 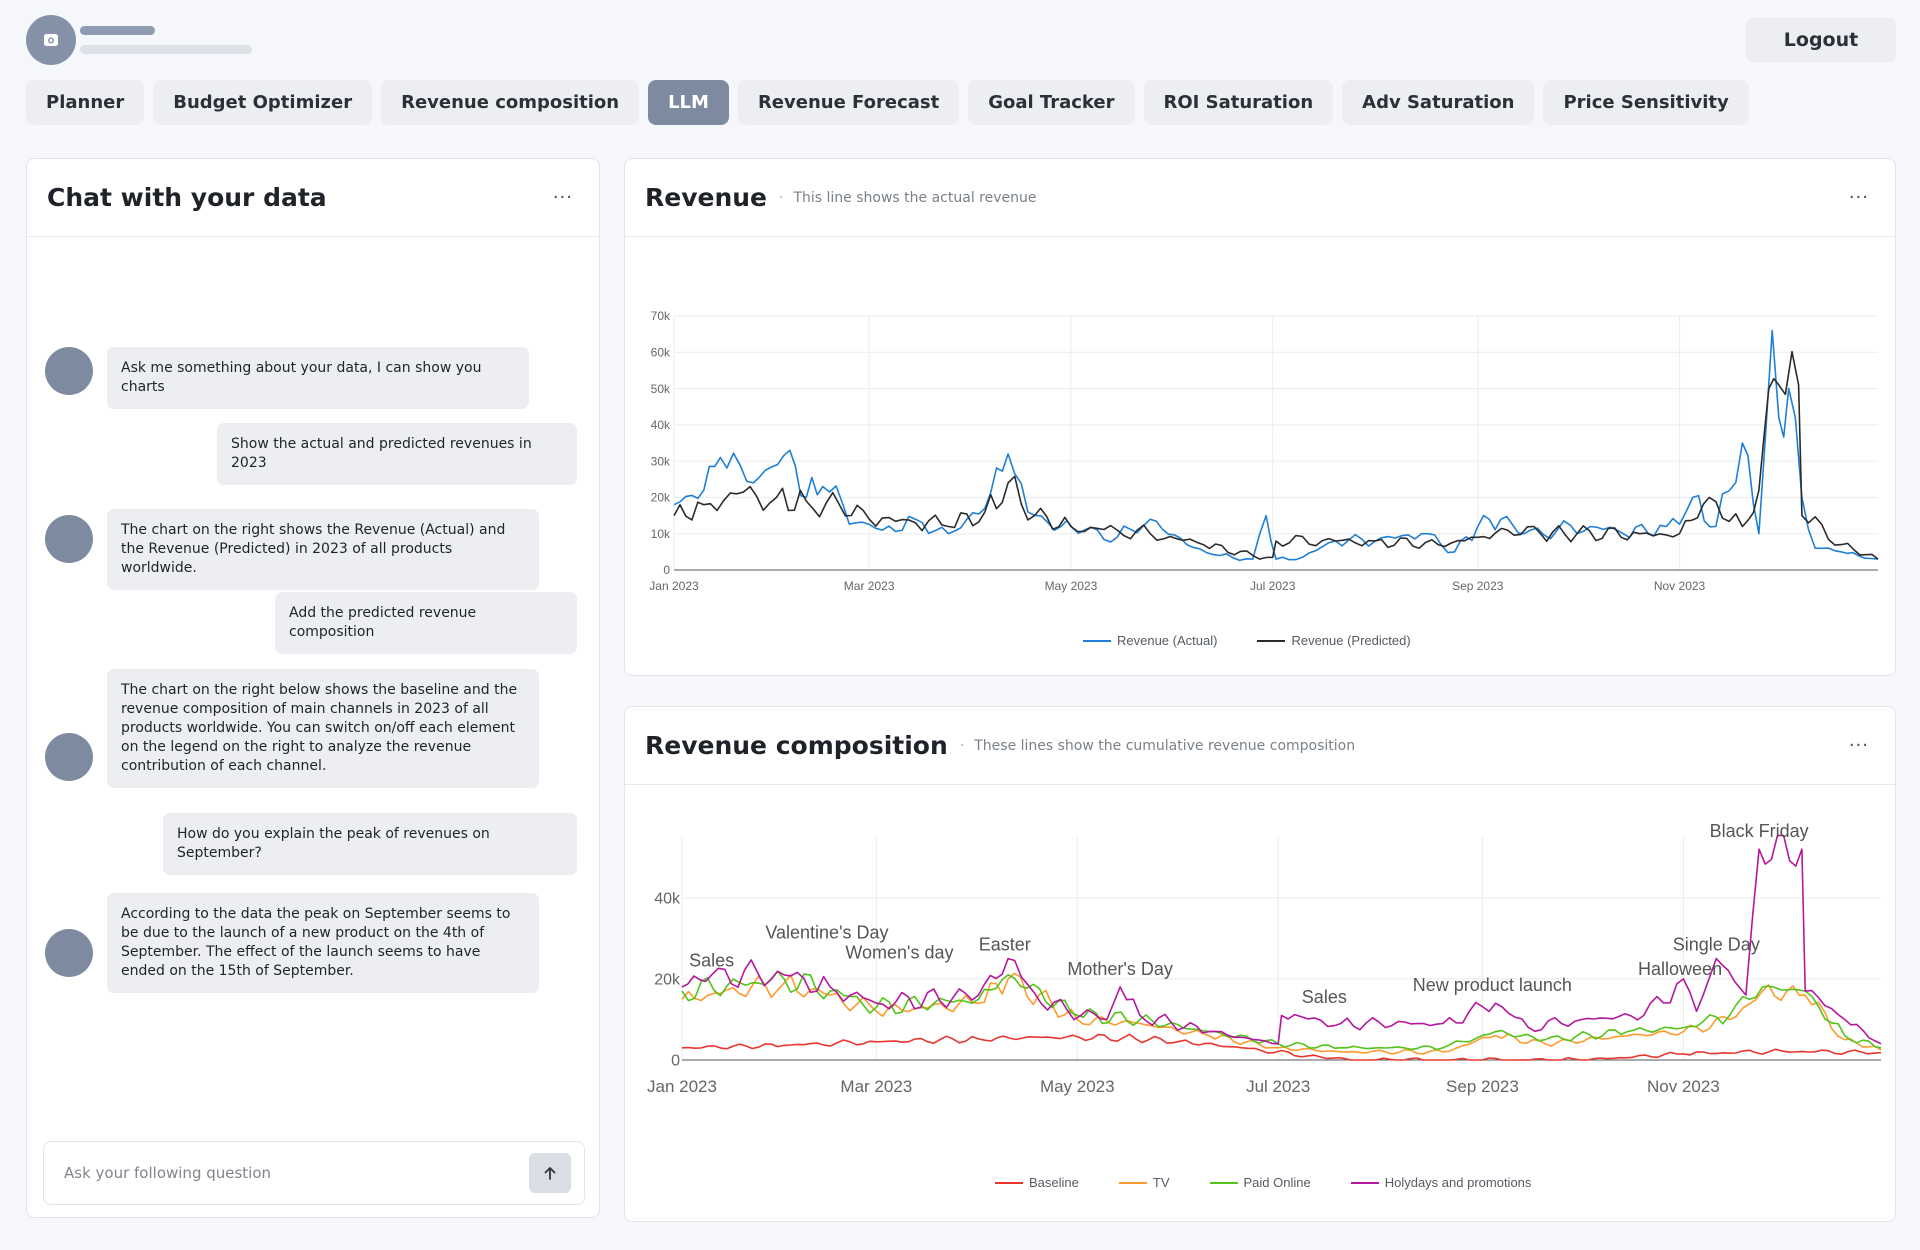 I want to click on legend-item: Baseline, so click(x=1037, y=1182).